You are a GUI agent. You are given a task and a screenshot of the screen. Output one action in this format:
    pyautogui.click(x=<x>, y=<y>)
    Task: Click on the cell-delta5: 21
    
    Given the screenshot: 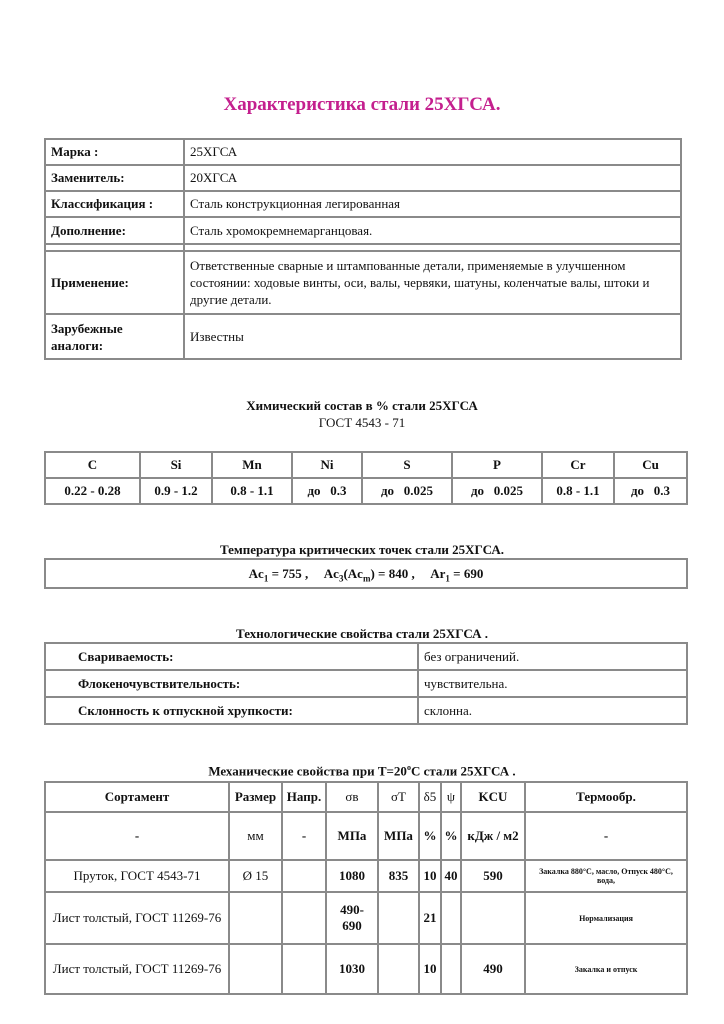 What is the action you would take?
    pyautogui.click(x=430, y=918)
    